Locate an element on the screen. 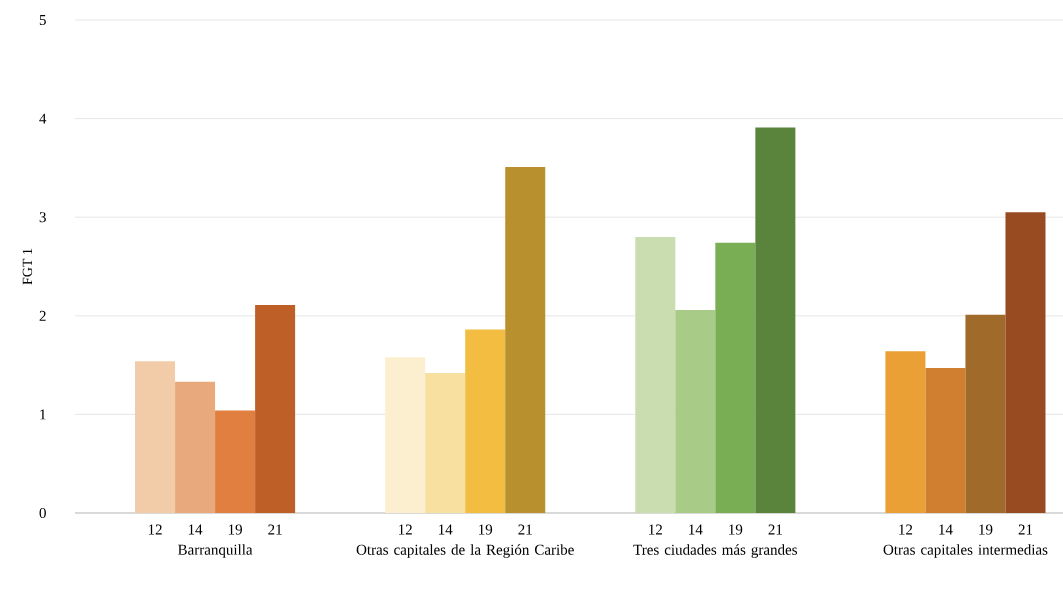 The width and height of the screenshot is (1063, 598). series-label: 21 is located at coordinates (275, 529).